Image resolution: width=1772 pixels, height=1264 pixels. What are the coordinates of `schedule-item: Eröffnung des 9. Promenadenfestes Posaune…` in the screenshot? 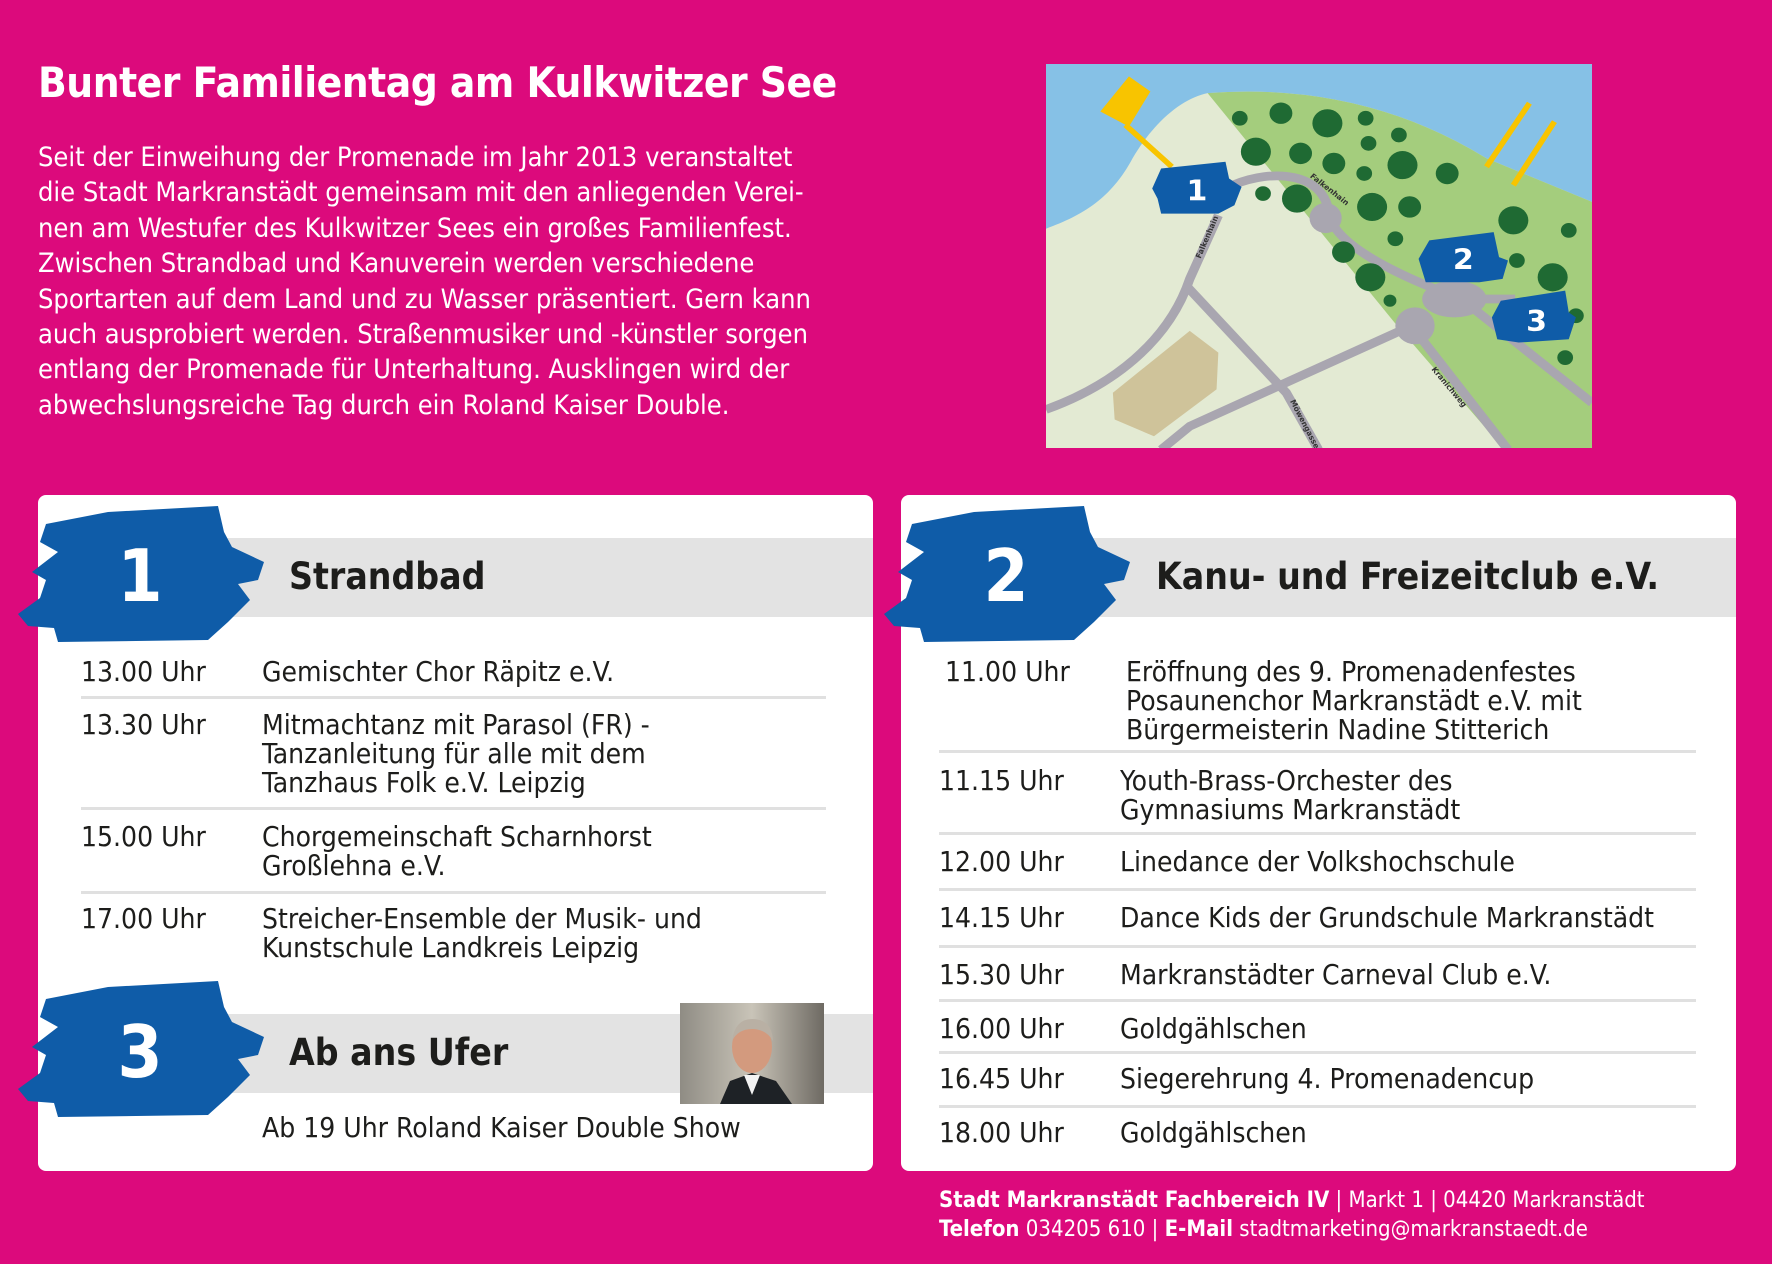 It's located at (1354, 700).